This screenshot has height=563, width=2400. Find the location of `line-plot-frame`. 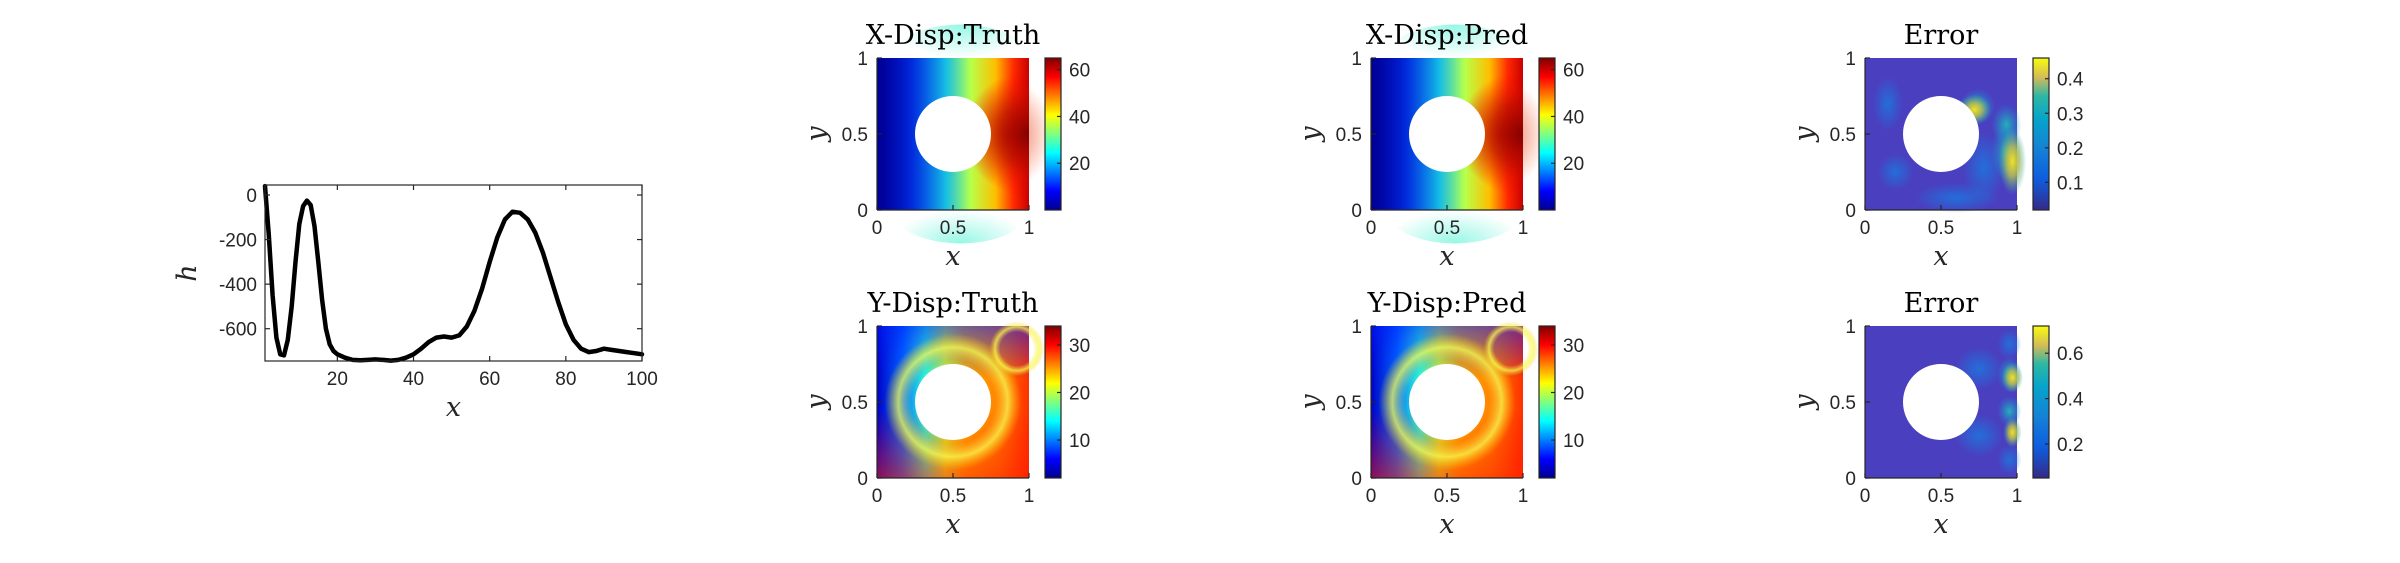

line-plot-frame is located at coordinates (453, 273).